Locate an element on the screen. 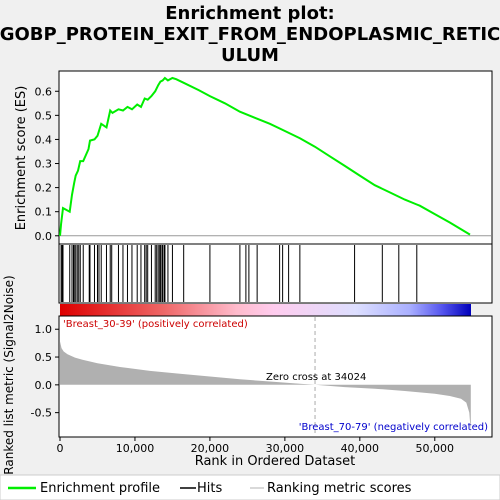 The width and height of the screenshot is (500, 500). metric-y-tick-label: 1.0 is located at coordinates (44, 329).